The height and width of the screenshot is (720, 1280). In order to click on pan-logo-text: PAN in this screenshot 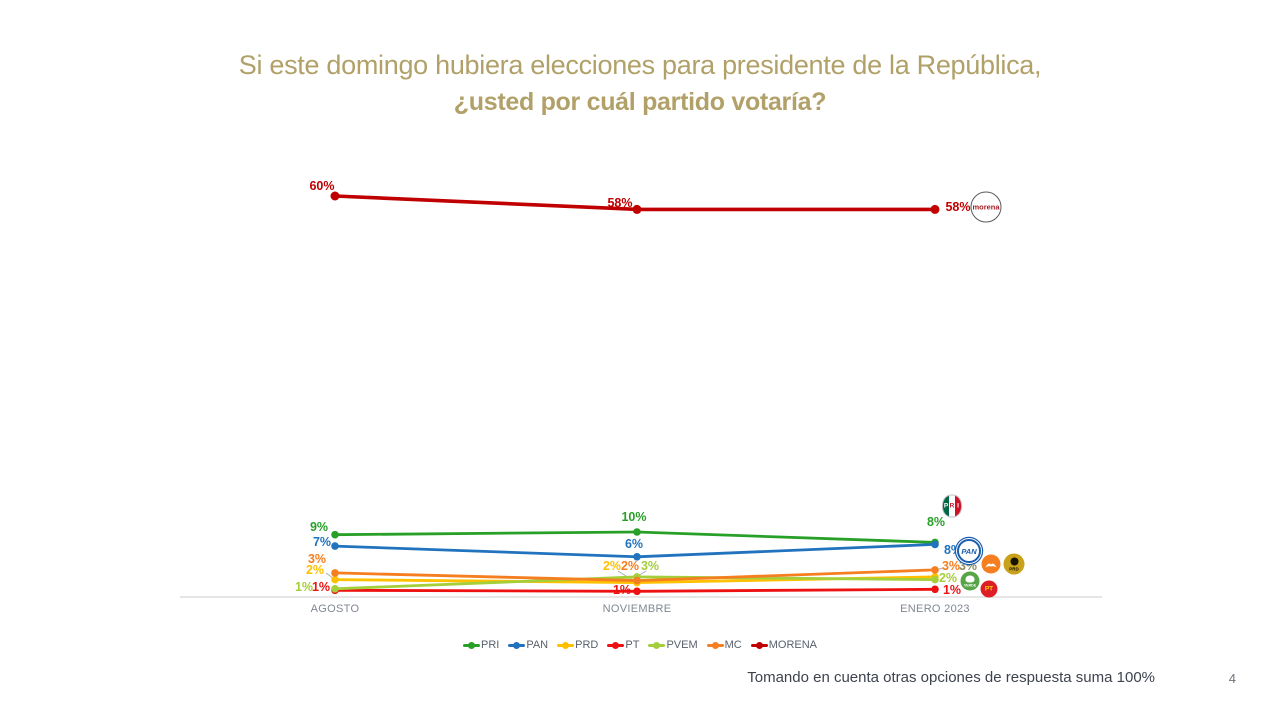, I will do `click(969, 551)`.